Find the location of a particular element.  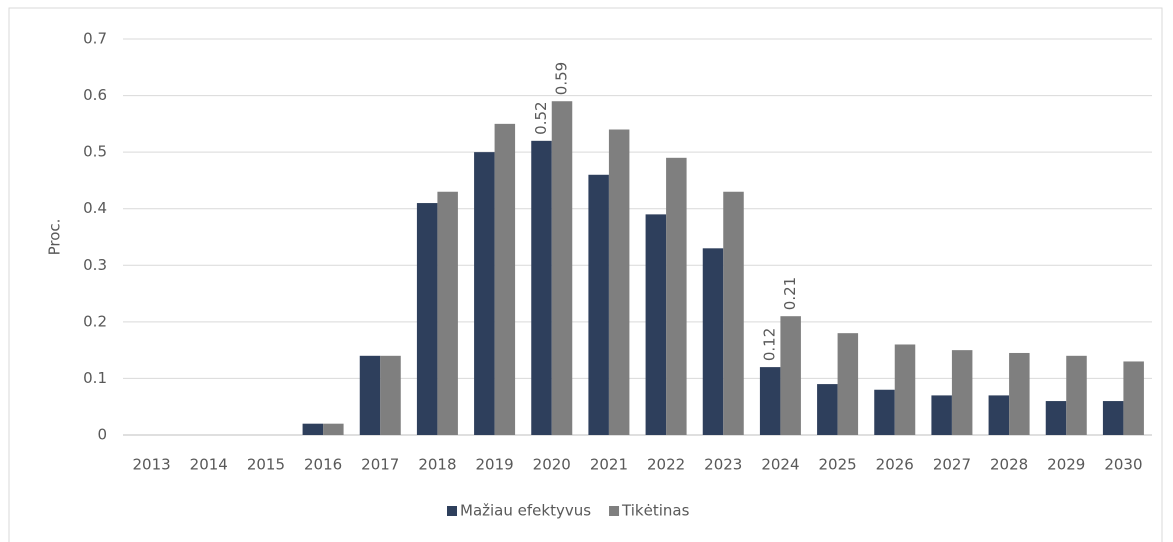

data-label: 0.52 is located at coordinates (541, 117).